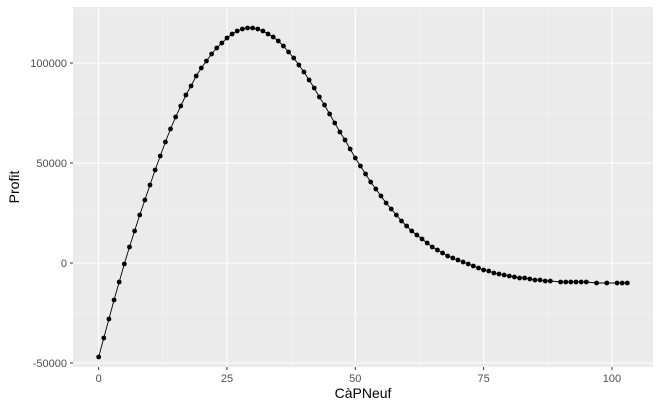 The height and width of the screenshot is (408, 661). Describe the element at coordinates (64, 264) in the screenshot. I see `y-tick-label: 0` at that location.